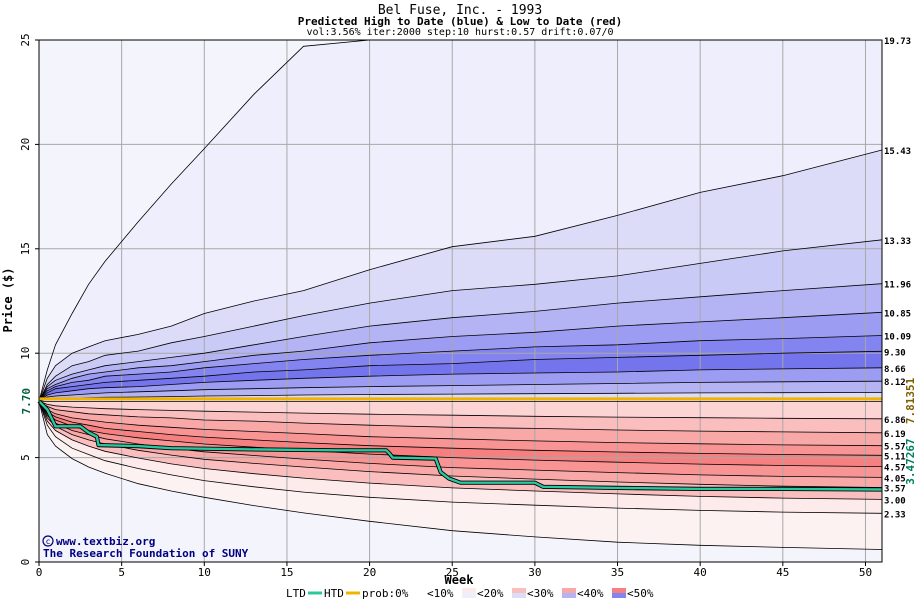 This screenshot has height=600, width=920. What do you see at coordinates (895, 383) in the screenshot?
I see `quantile-label: 8.12` at bounding box center [895, 383].